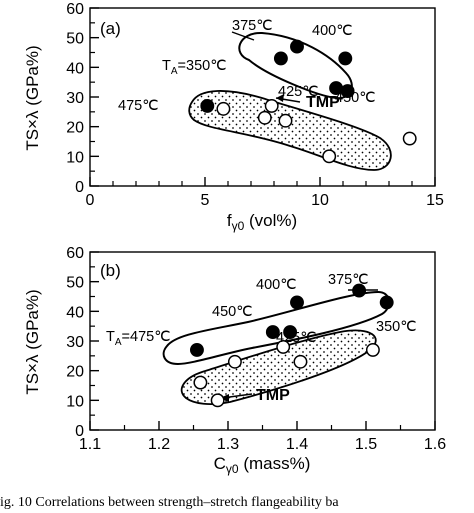 Image resolution: width=474 pixels, height=513 pixels. What do you see at coordinates (166, 66) in the screenshot?
I see `annotation-TA-main-a: T` at bounding box center [166, 66].